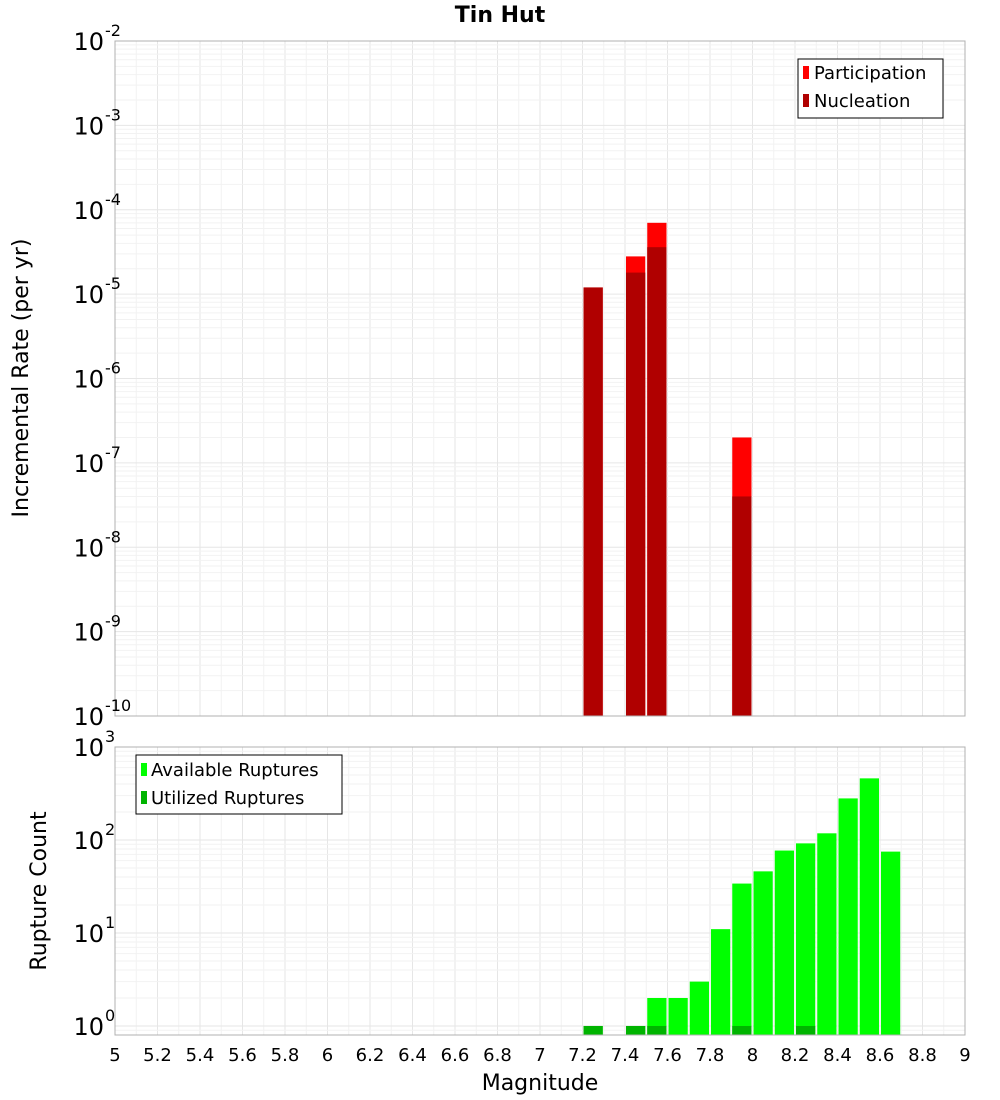 Image resolution: width=1000 pixels, height=1100 pixels. I want to click on count-legend: Available Ruptures Utilized Ruptures, so click(239, 784).